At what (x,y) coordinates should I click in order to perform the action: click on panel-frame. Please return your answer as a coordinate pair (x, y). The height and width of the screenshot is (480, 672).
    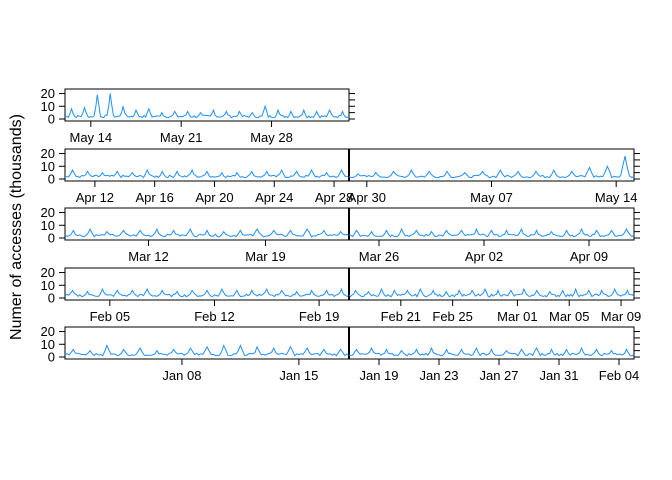
    Looking at the image, I should click on (207, 105).